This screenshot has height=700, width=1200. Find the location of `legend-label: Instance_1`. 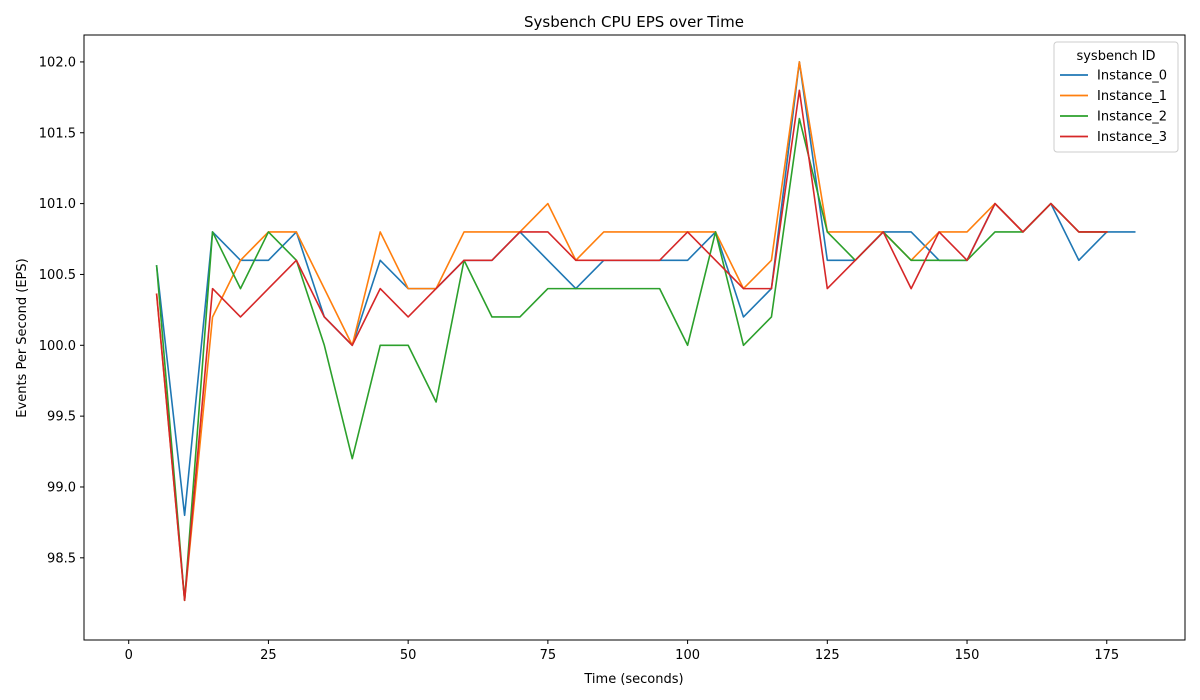

legend-label: Instance_1 is located at coordinates (1132, 96).